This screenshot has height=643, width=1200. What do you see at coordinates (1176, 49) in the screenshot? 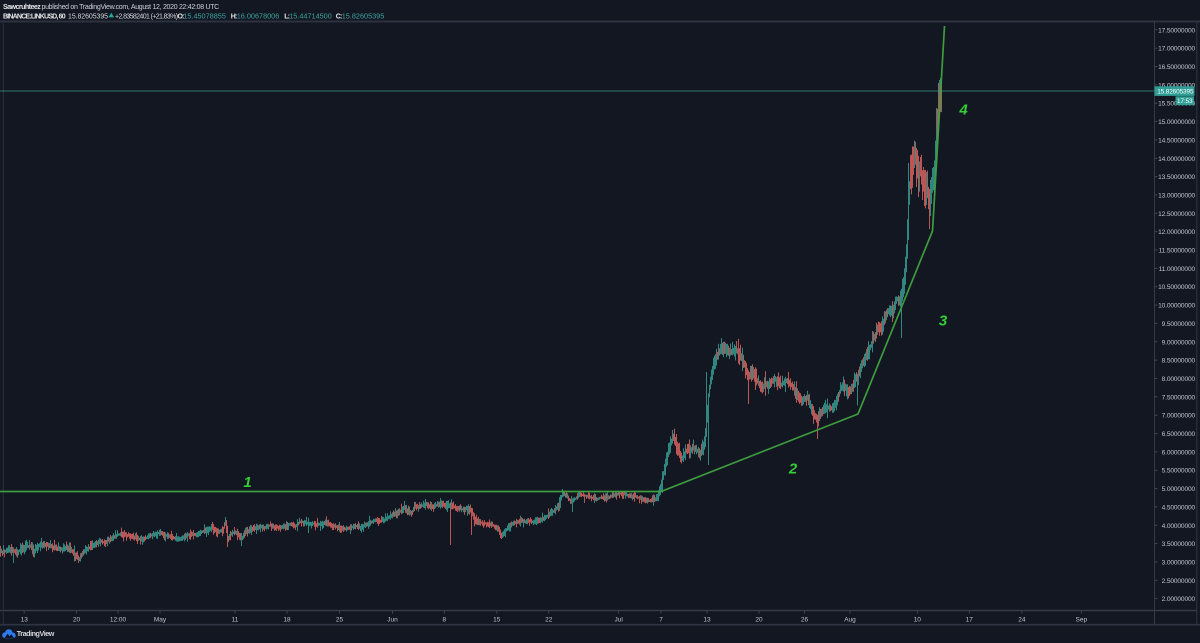
I see `svg-text: 17.00000000` at bounding box center [1176, 49].